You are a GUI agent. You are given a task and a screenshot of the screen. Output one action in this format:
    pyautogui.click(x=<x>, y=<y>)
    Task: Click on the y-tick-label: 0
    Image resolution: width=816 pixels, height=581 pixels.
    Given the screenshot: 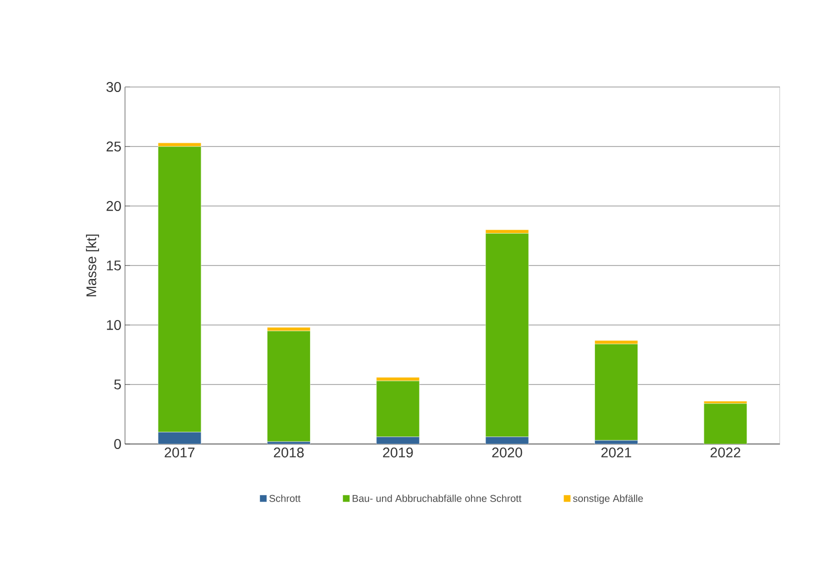 What is the action you would take?
    pyautogui.click(x=117, y=444)
    